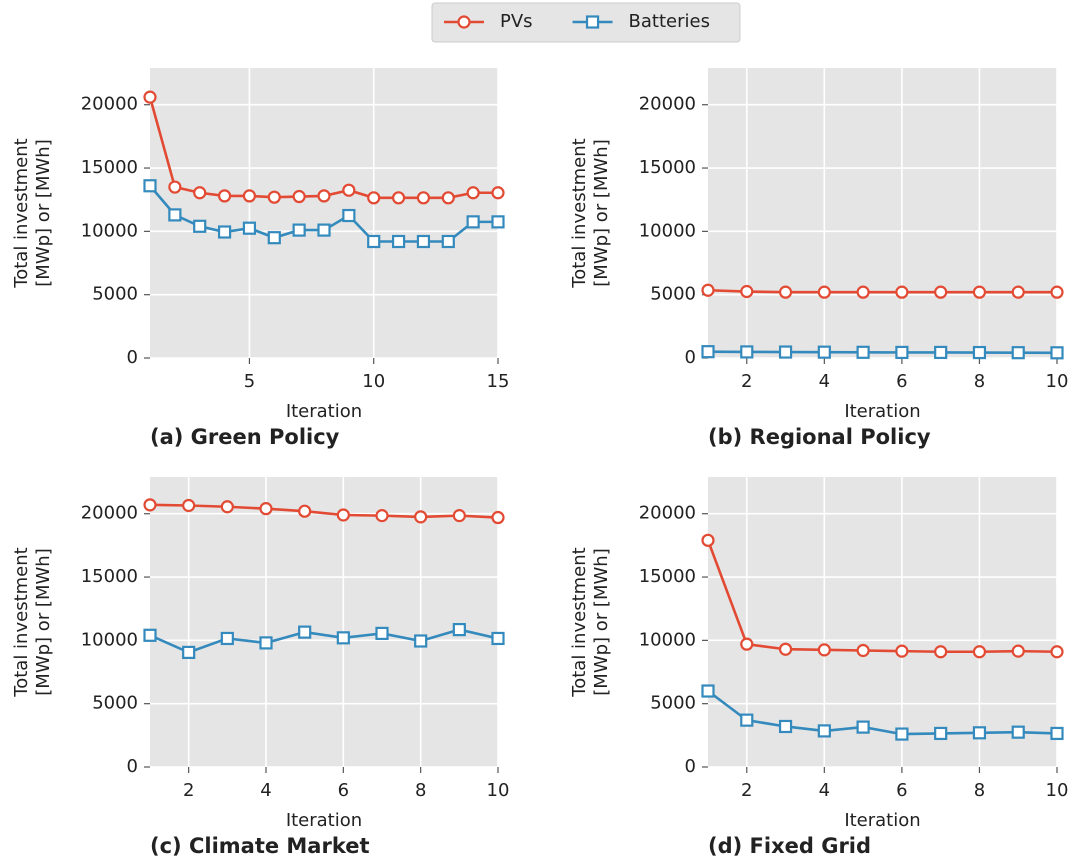 The width and height of the screenshot is (1075, 862). What do you see at coordinates (132, 766) in the screenshot?
I see `y-tick-label: 0` at bounding box center [132, 766].